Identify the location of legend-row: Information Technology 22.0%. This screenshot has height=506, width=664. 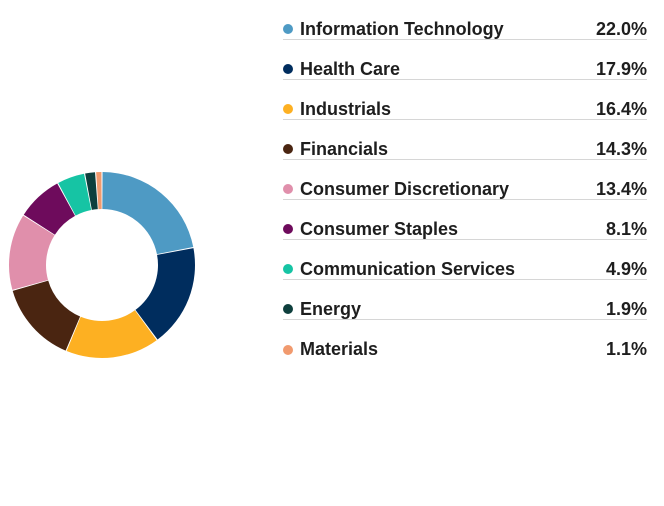
(465, 20).